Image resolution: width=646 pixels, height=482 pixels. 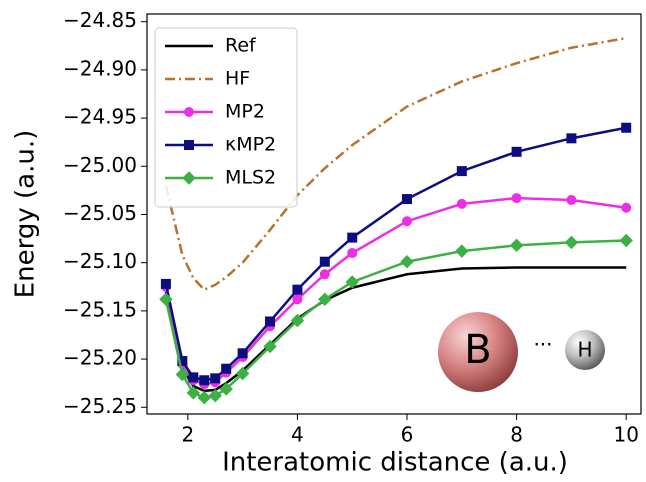 What do you see at coordinates (250, 145) in the screenshot?
I see `legend-label: κMP2` at bounding box center [250, 145].